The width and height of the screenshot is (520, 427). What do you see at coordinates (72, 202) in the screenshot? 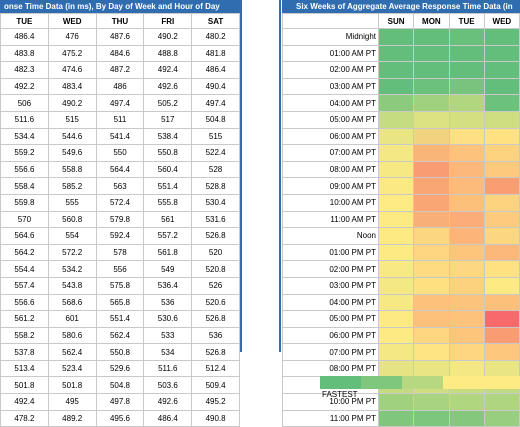
I see `table-cell: 555` at bounding box center [72, 202].